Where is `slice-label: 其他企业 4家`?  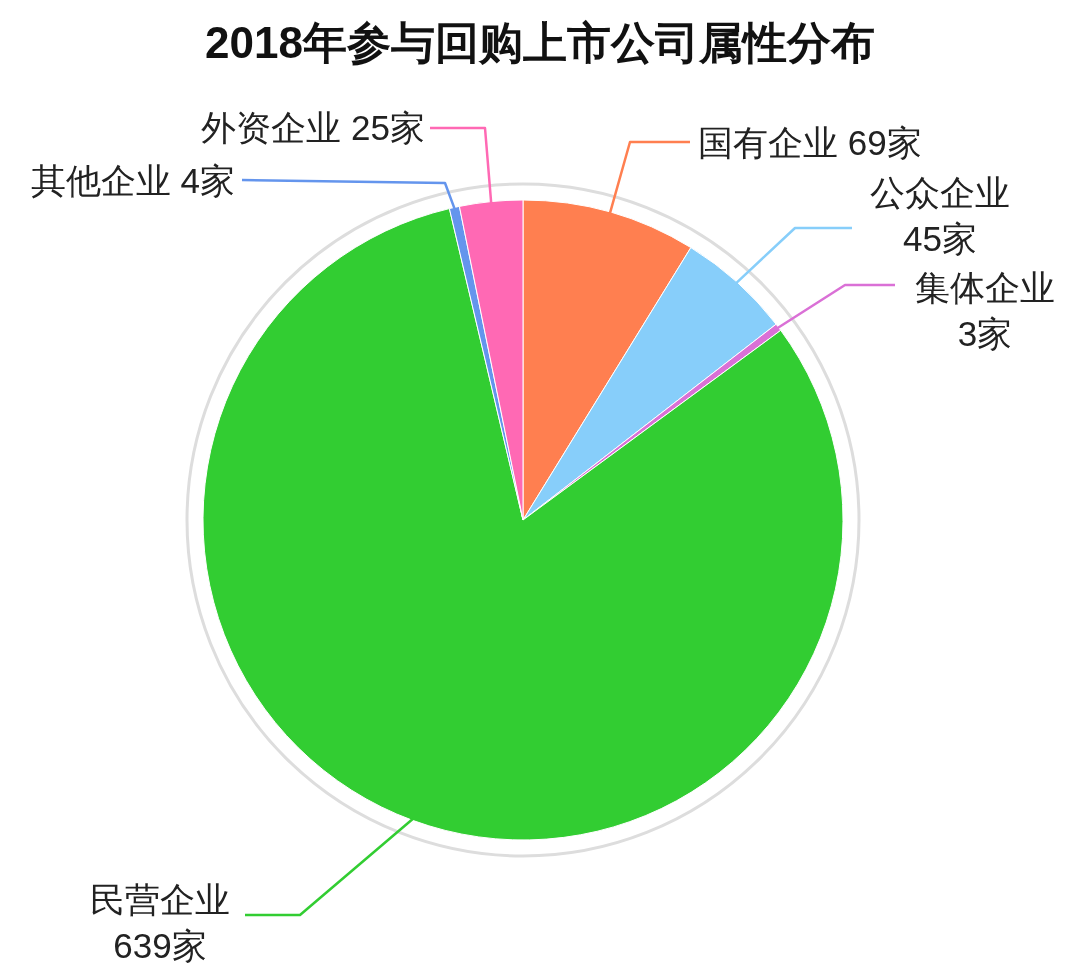 slice-label: 其他企业 4家 is located at coordinates (132, 180).